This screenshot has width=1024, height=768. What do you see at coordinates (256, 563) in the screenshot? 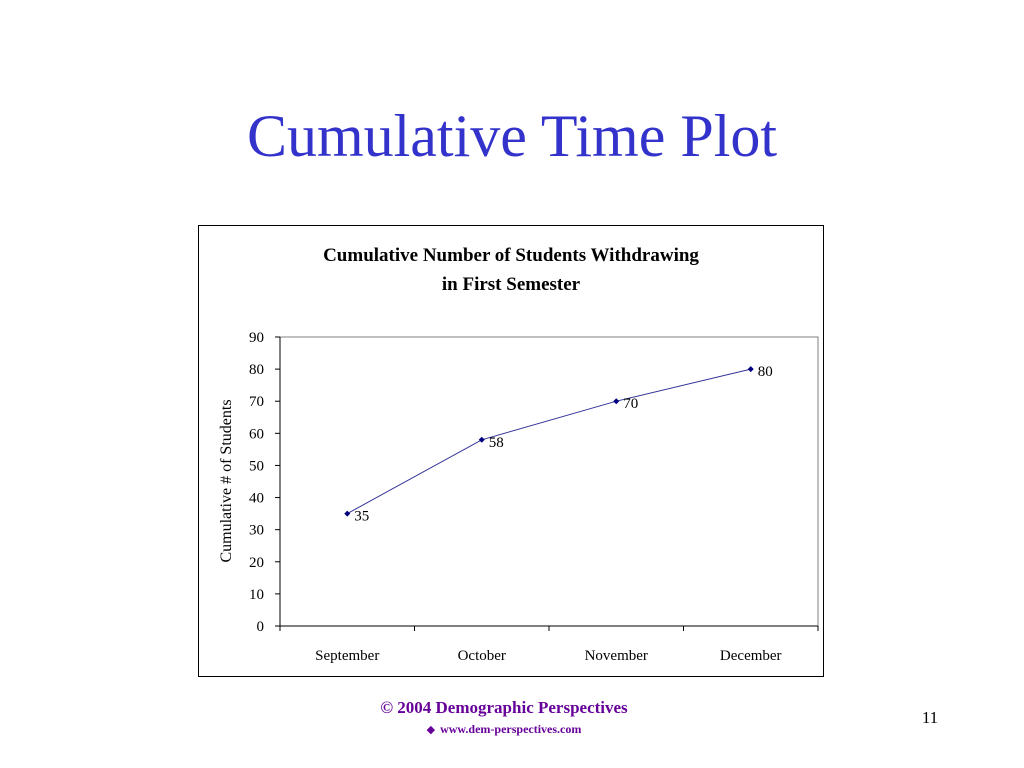
I see `y-tick-label: 20` at bounding box center [256, 563].